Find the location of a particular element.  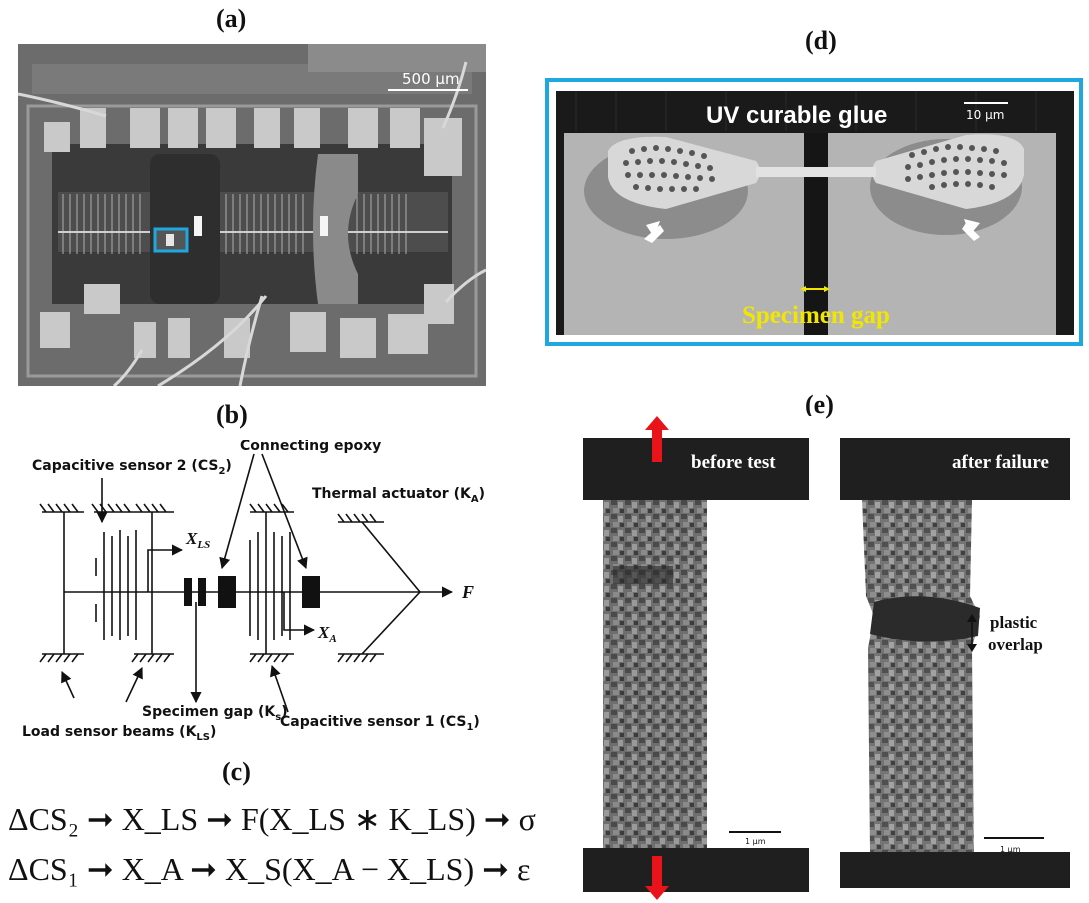

label-force: F is located at coordinates (467, 592).